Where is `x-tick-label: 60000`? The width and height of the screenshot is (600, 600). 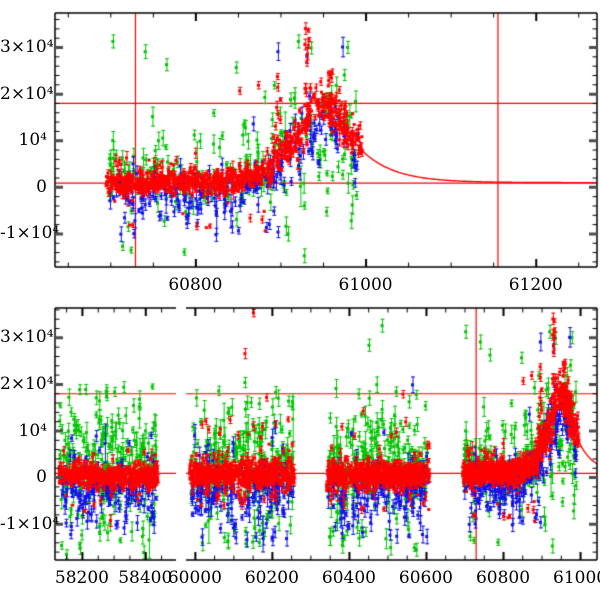 x-tick-label: 60000 is located at coordinates (194, 578).